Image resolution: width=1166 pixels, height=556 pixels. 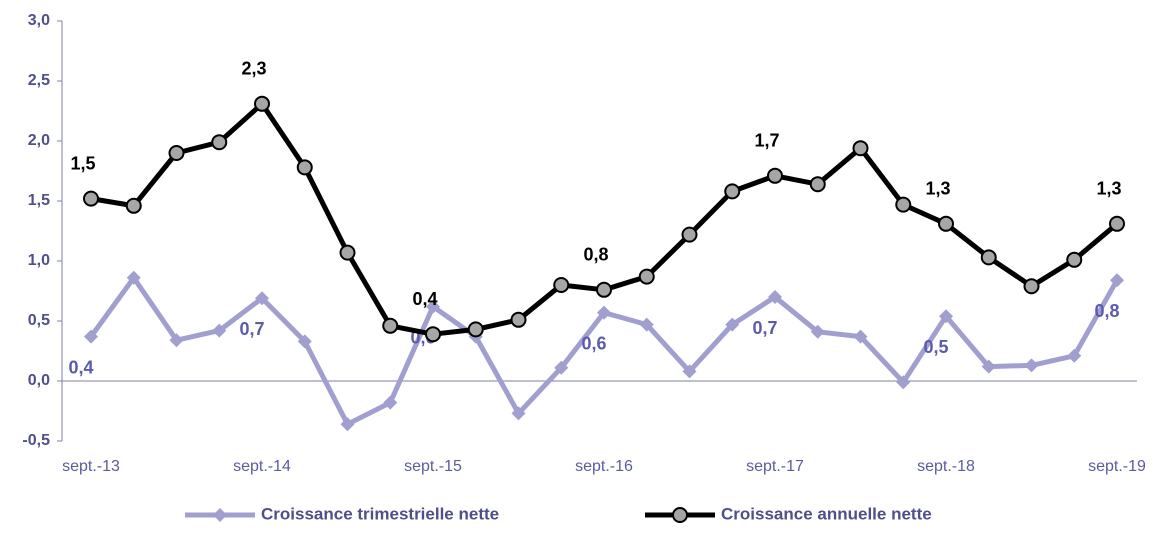 What do you see at coordinates (946, 466) in the screenshot?
I see `x-tick-label: sept.-18` at bounding box center [946, 466].